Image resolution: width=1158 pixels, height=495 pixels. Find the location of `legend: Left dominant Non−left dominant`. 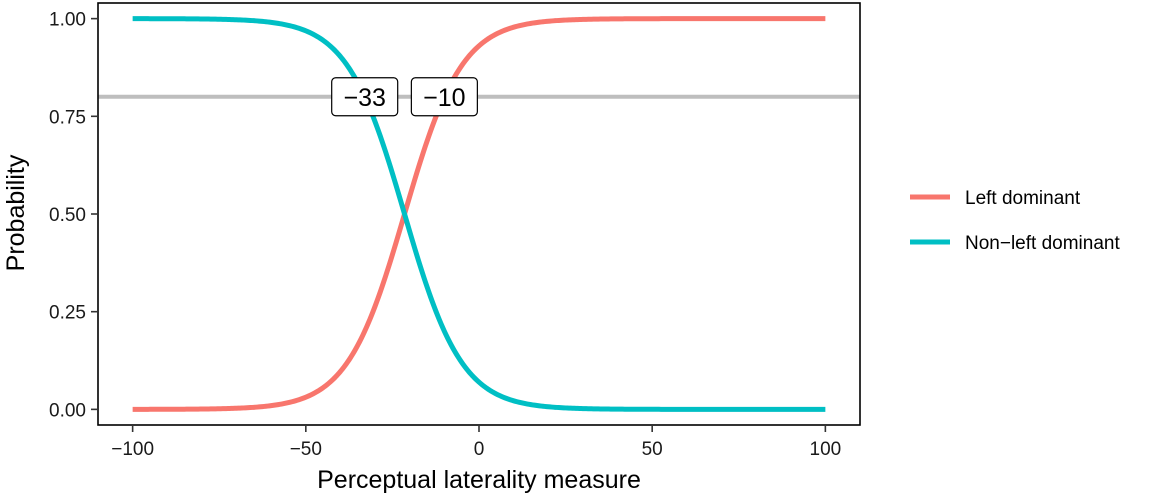

legend: Left dominant Non−left dominant is located at coordinates (1015, 221).